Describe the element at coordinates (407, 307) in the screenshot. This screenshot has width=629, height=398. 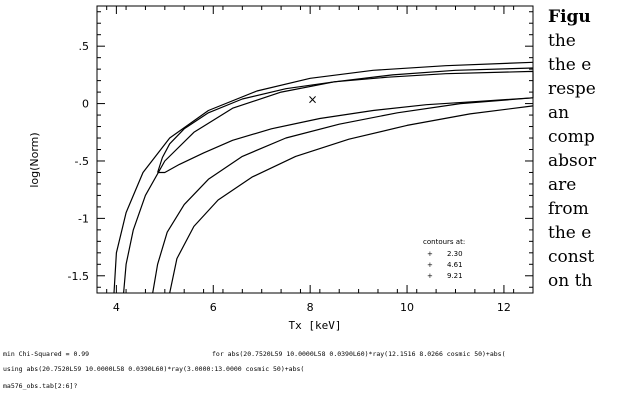
I see `x-tick-label: 10` at that location.